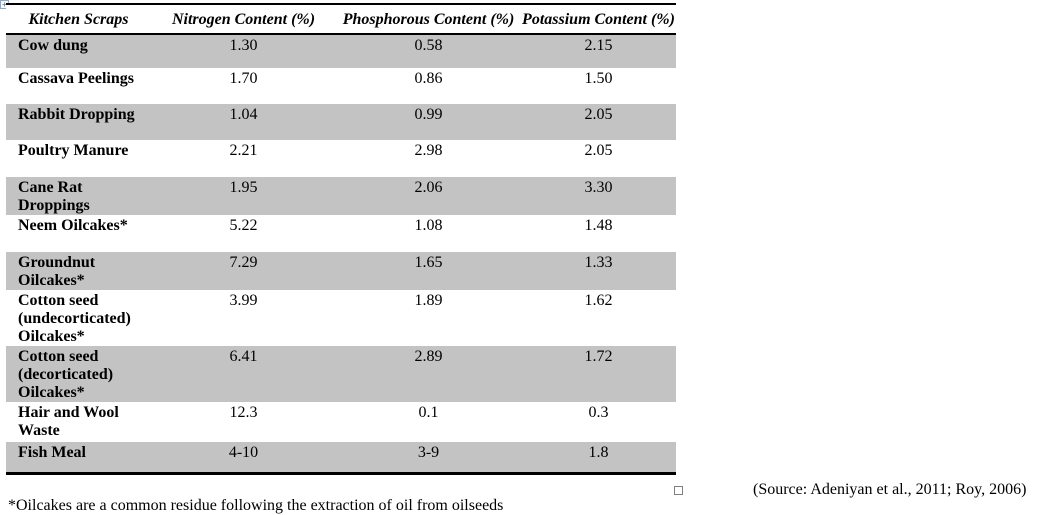 The image size is (1042, 515). I want to click on phosphorous-value: 0.58, so click(428, 51).